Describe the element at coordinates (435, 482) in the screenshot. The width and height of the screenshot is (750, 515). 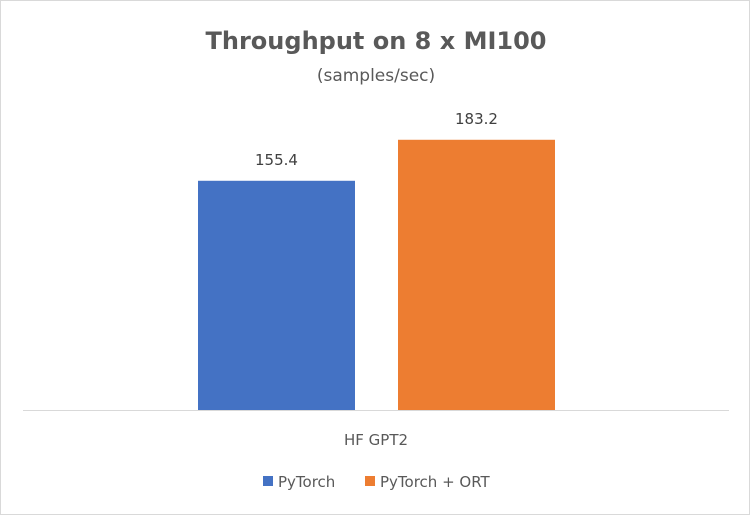
I see `legend-label: PyTorch + ORT` at that location.